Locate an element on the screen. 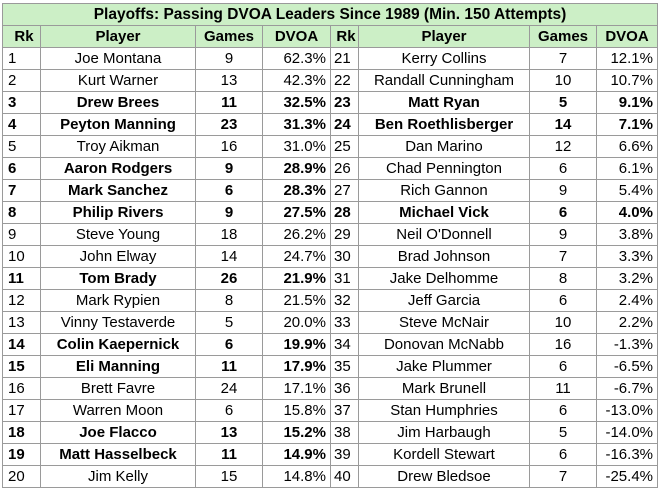  left-games-cell: 13 is located at coordinates (229, 80).